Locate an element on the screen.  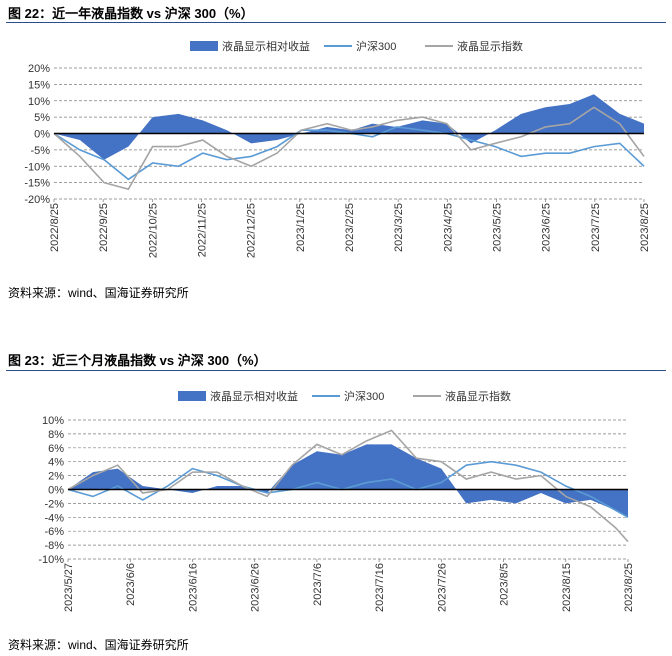
y-tick-label: 6% is located at coordinates (56, 449).